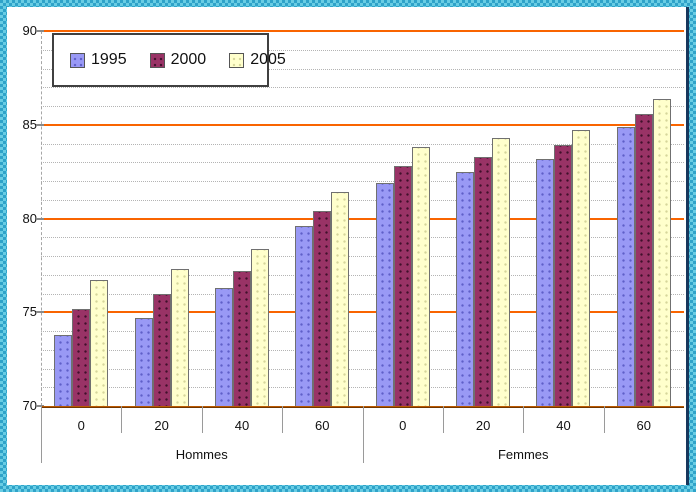 The height and width of the screenshot is (492, 696). Describe the element at coordinates (483, 425) in the screenshot. I see `age-label-femmes-20: 20` at that location.